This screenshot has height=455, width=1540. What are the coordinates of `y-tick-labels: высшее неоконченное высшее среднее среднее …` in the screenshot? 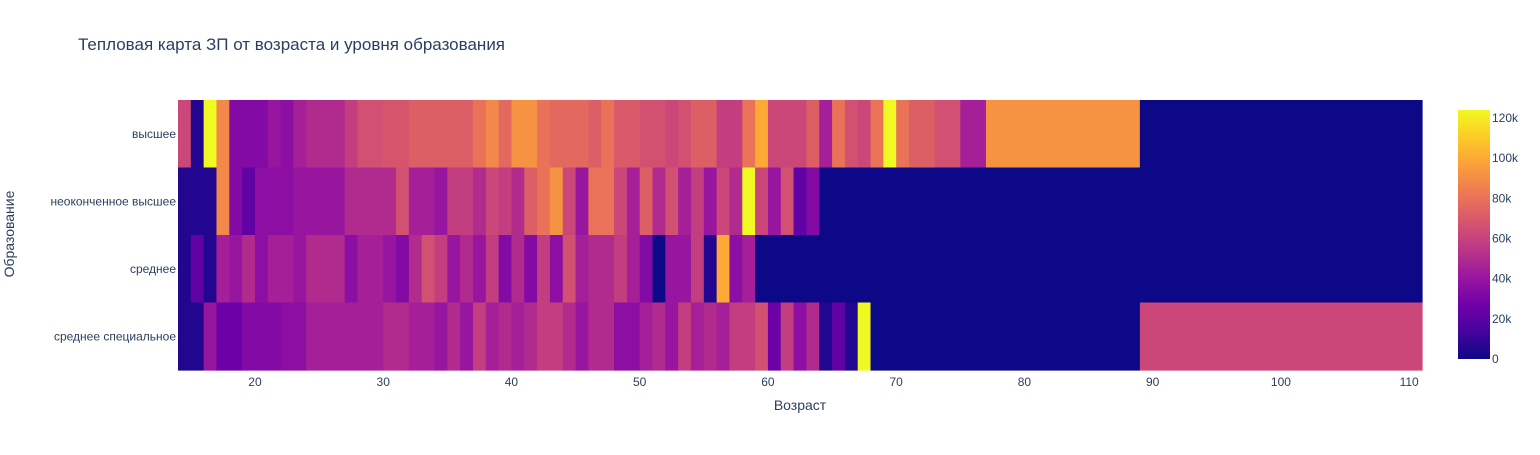 It's located at (114, 235).